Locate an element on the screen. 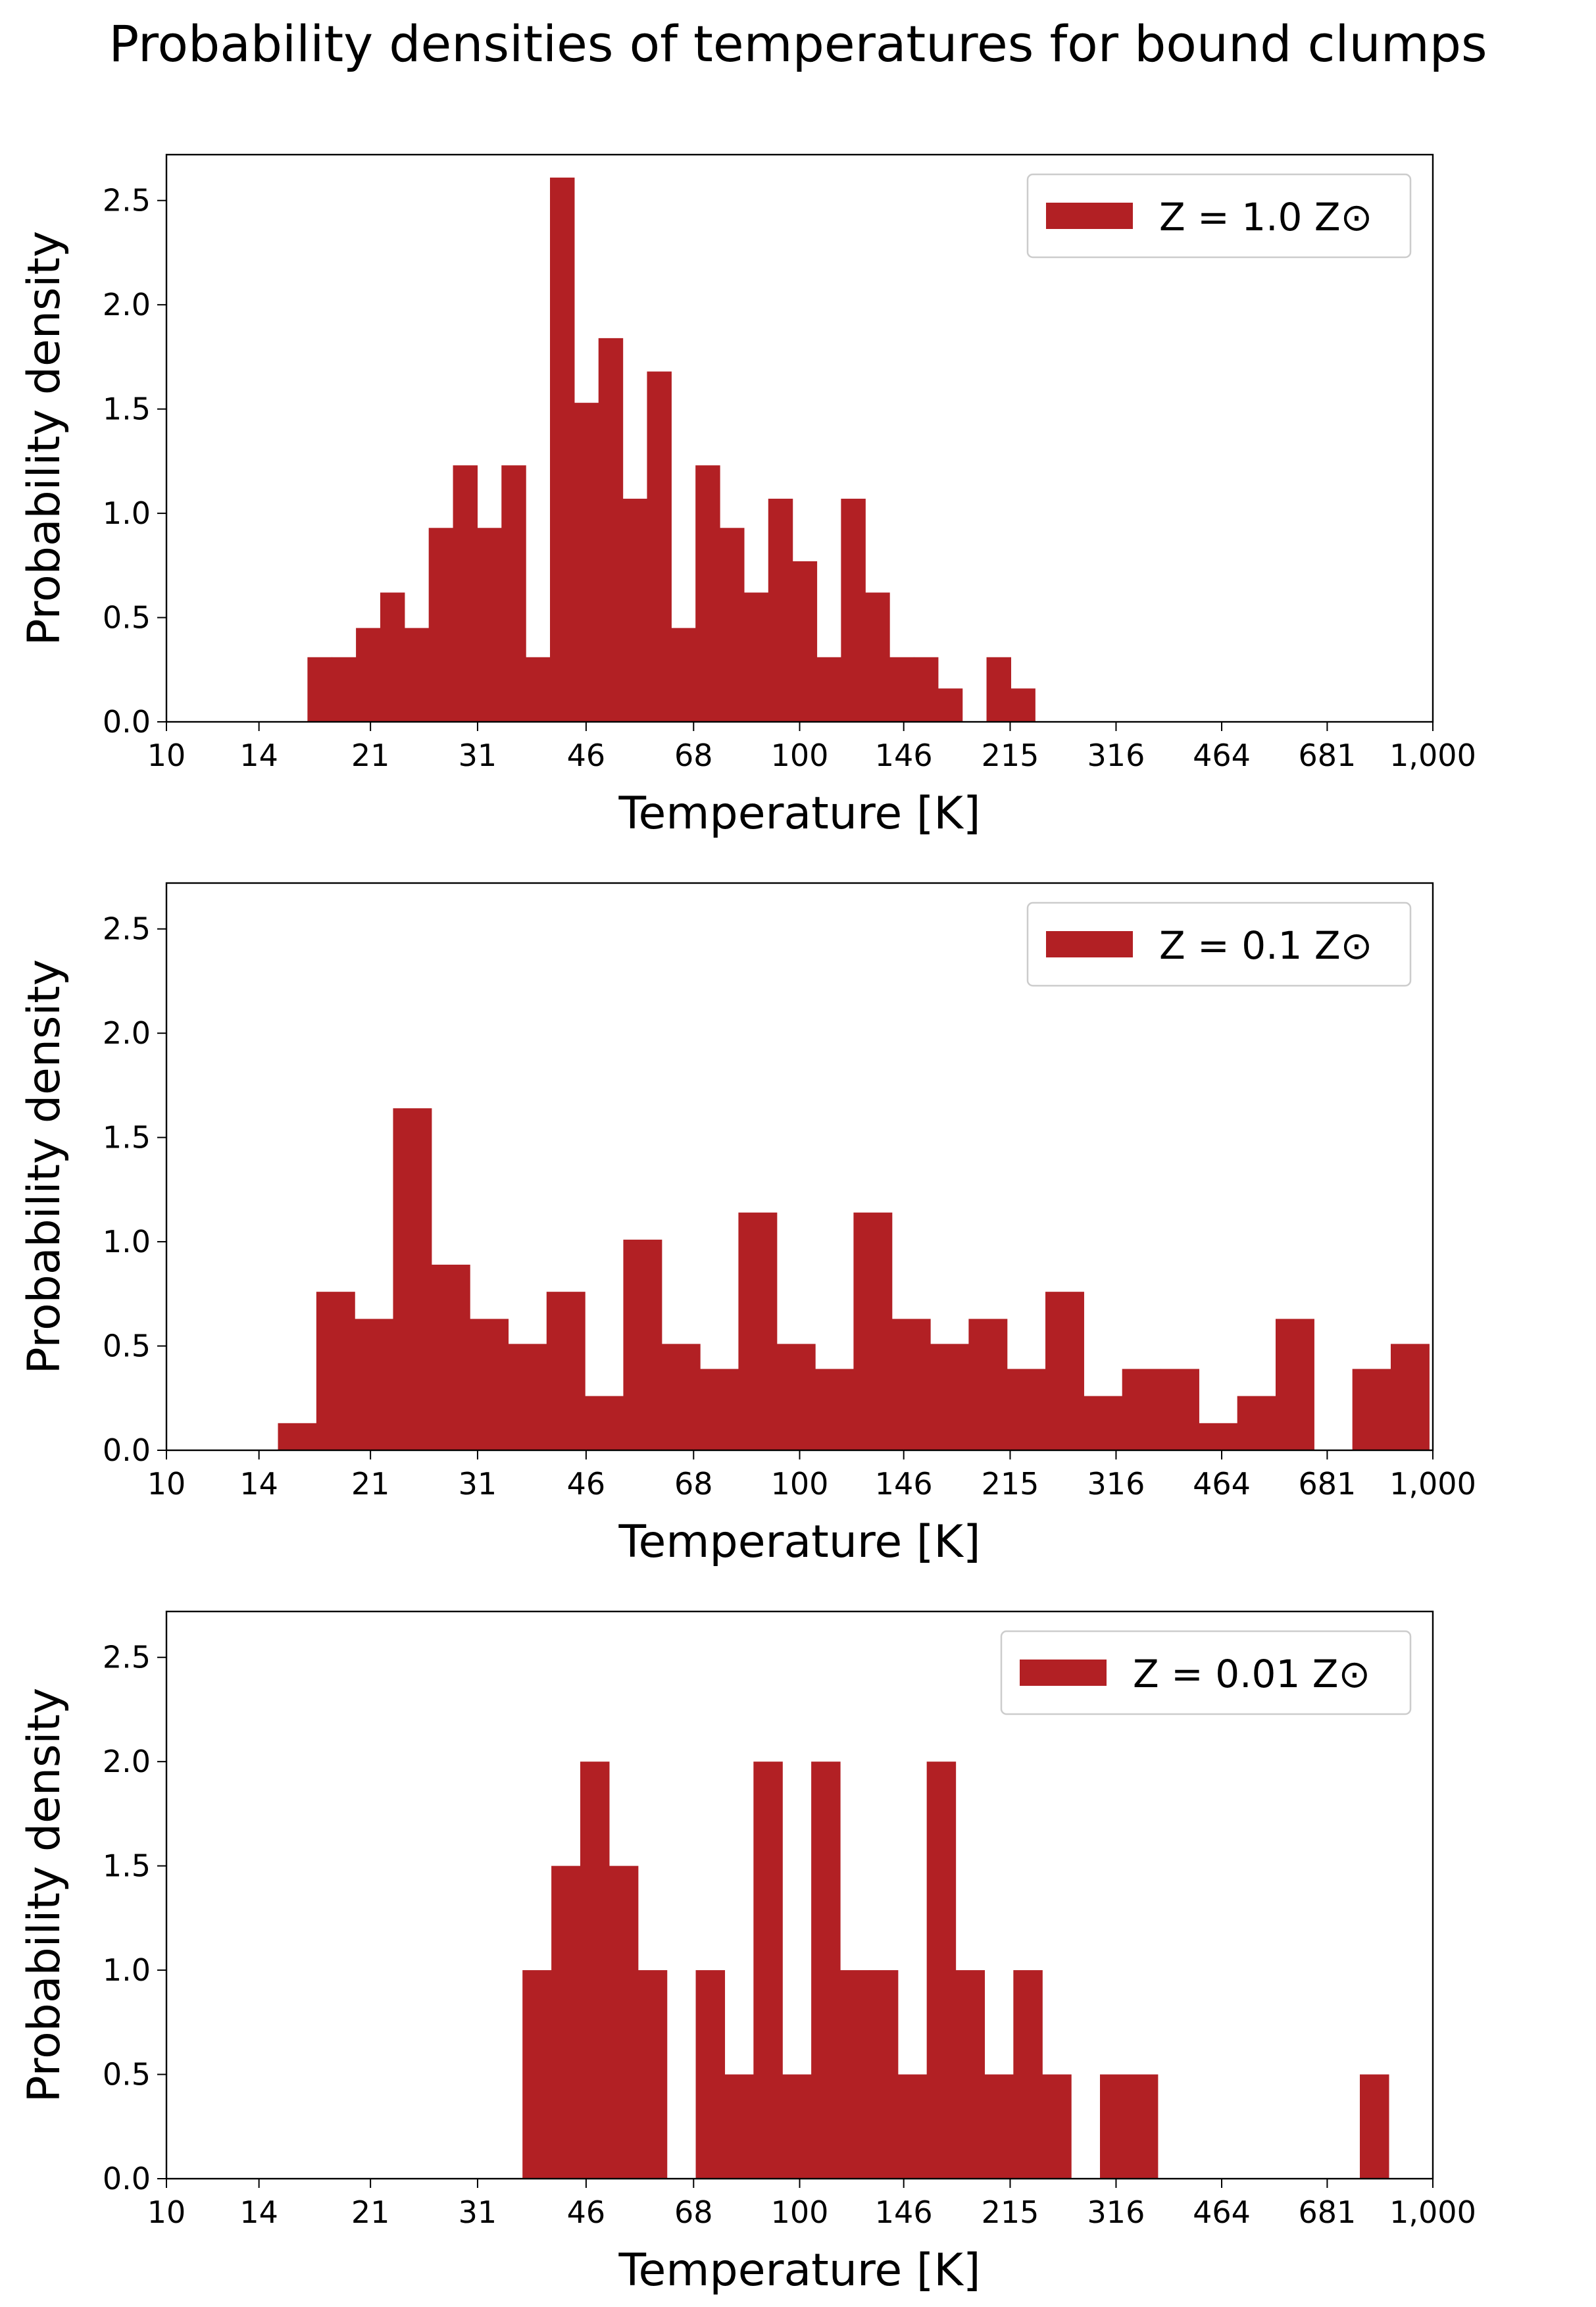 The width and height of the screenshot is (1596, 2307). y-tick-label: 1.0 is located at coordinates (127, 1241).